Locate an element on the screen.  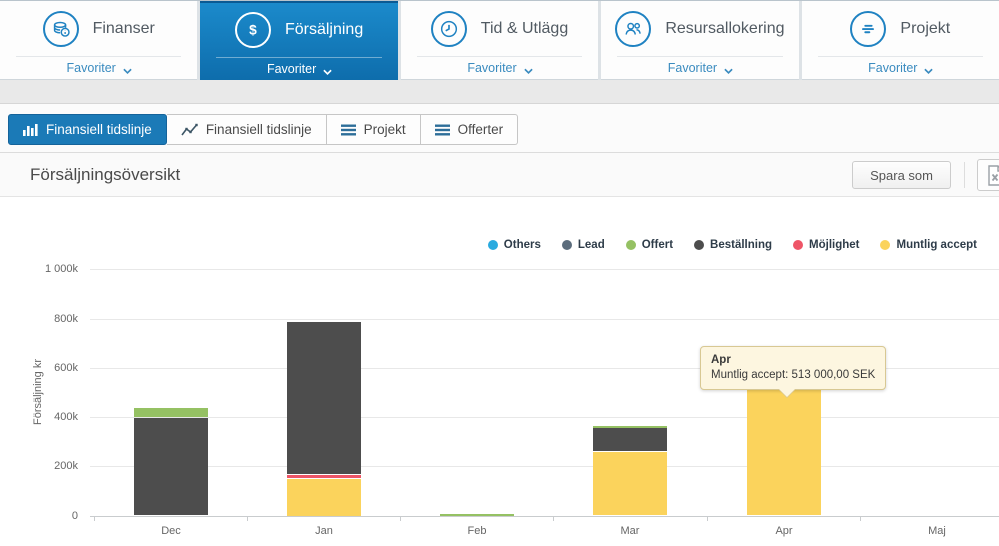
page-title: Försäljningsöversikt is located at coordinates (105, 174).